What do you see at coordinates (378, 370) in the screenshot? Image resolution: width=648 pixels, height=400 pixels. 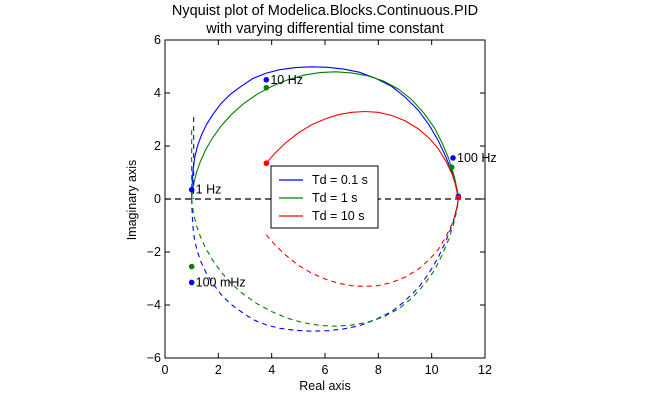 I see `x-tick-label: 8` at bounding box center [378, 370].